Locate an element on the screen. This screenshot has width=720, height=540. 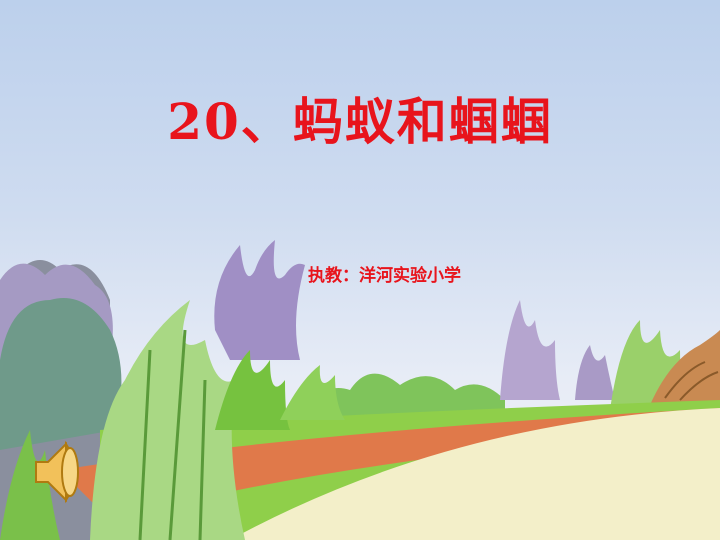
purple-plant-right is located at coordinates (595, 372).